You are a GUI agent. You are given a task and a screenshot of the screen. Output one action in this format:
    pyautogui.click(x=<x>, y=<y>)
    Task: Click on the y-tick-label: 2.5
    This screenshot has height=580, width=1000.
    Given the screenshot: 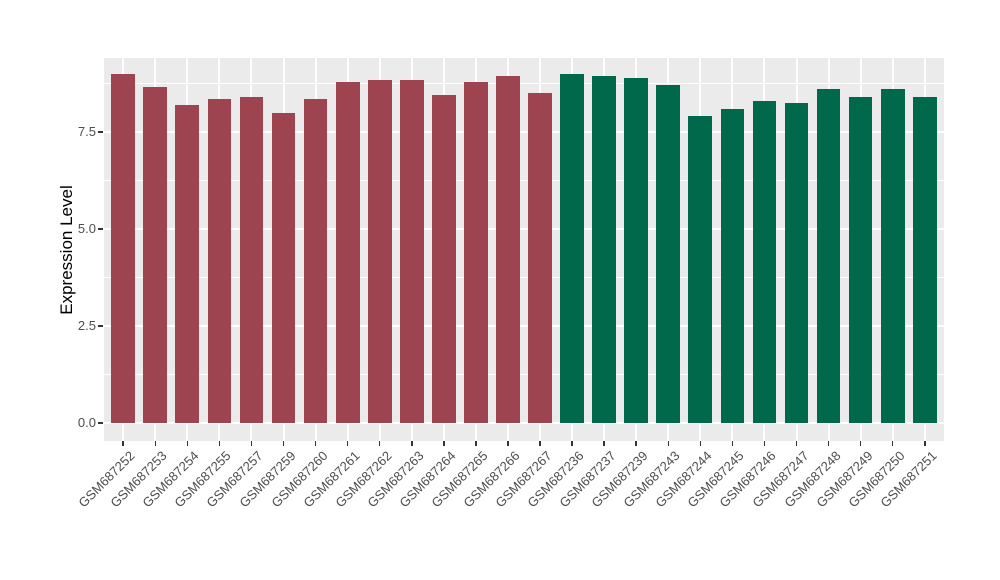 What is the action you would take?
    pyautogui.click(x=86, y=325)
    